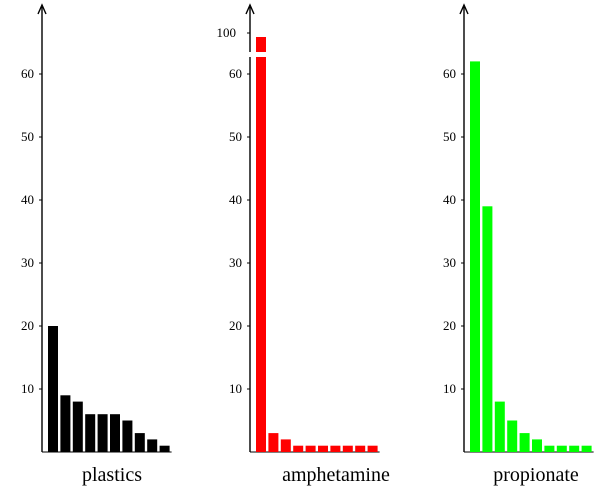 Image resolution: width=600 pixels, height=494 pixels. What do you see at coordinates (261, 54) in the screenshot?
I see `axis-break-gap` at bounding box center [261, 54].